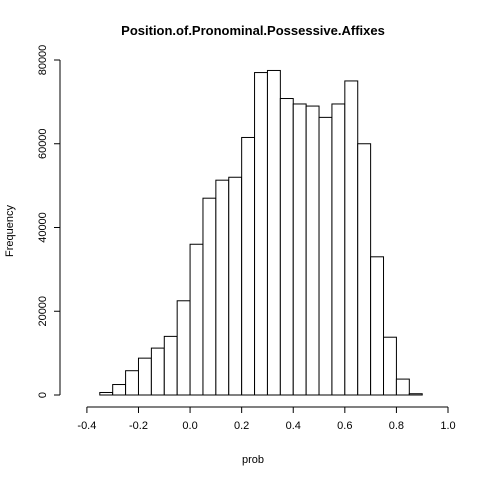 Image resolution: width=480 pixels, height=480 pixels. I want to click on y-tick-label: 0, so click(43, 395).